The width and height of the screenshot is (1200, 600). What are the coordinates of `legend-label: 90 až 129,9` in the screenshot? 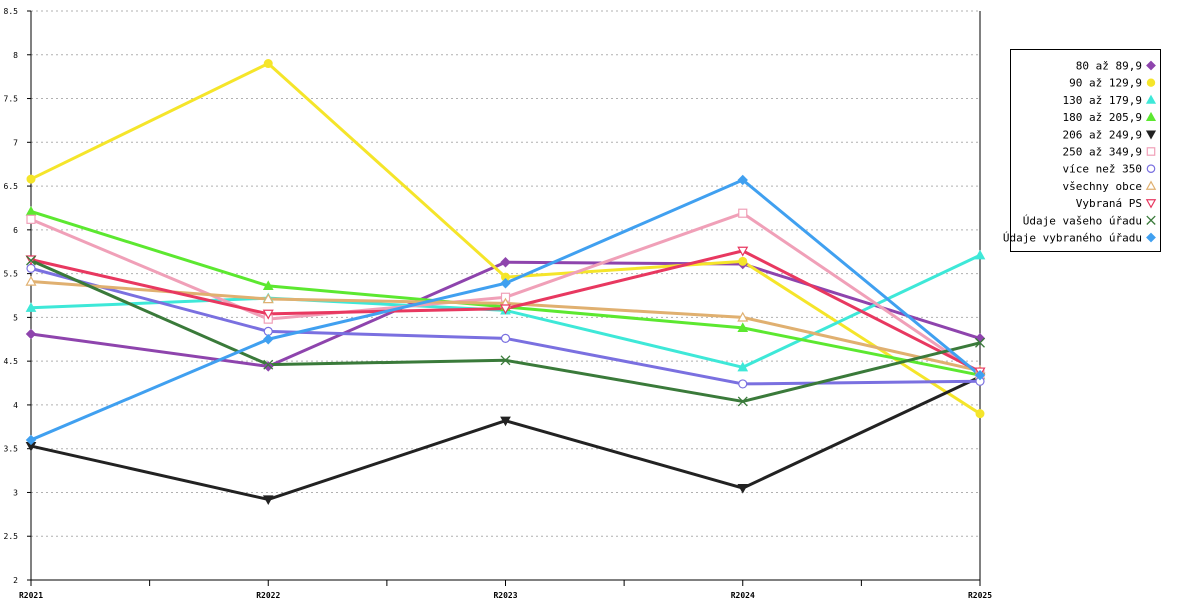 It's located at (1105, 83).